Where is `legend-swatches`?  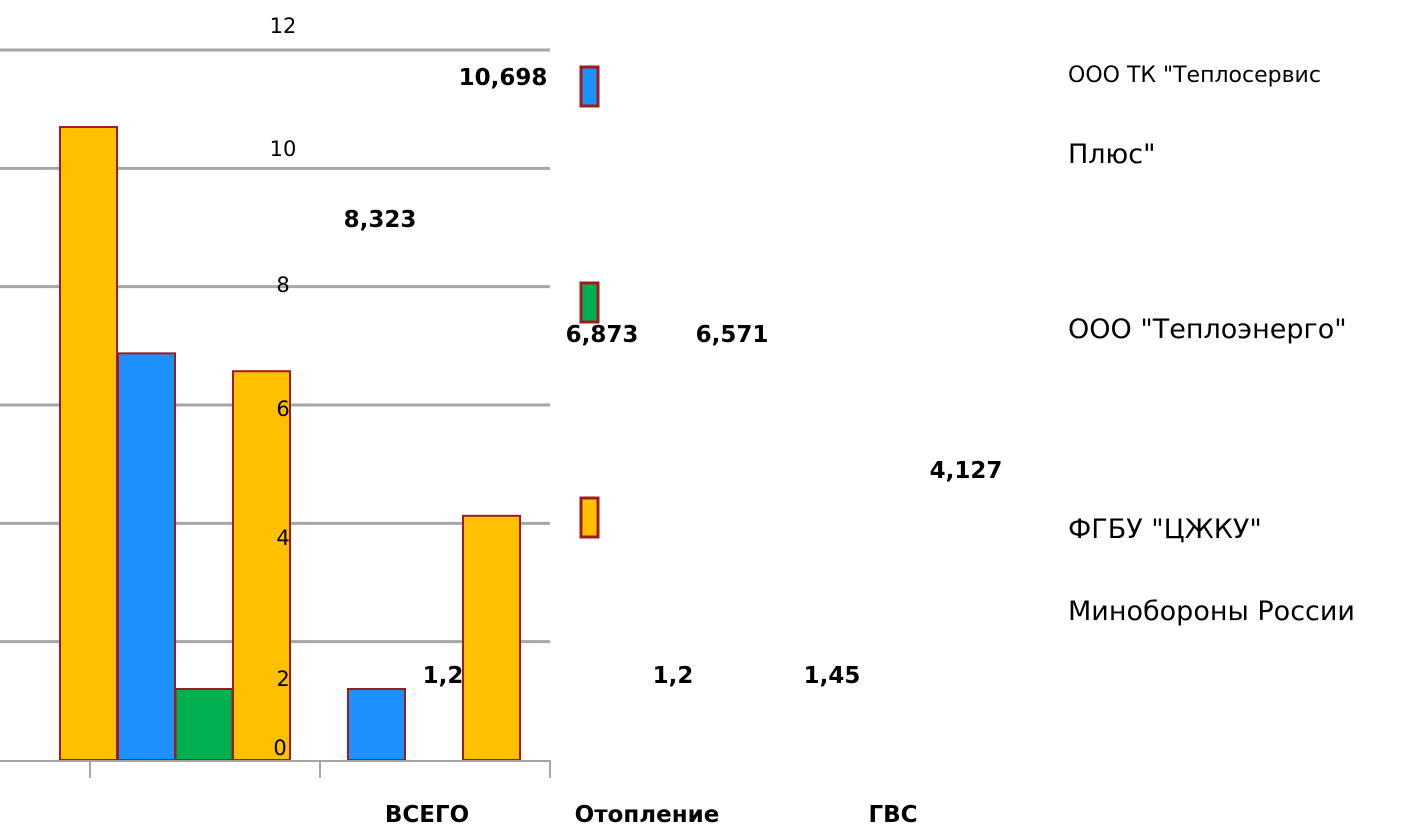
legend-swatches is located at coordinates (589, 302).